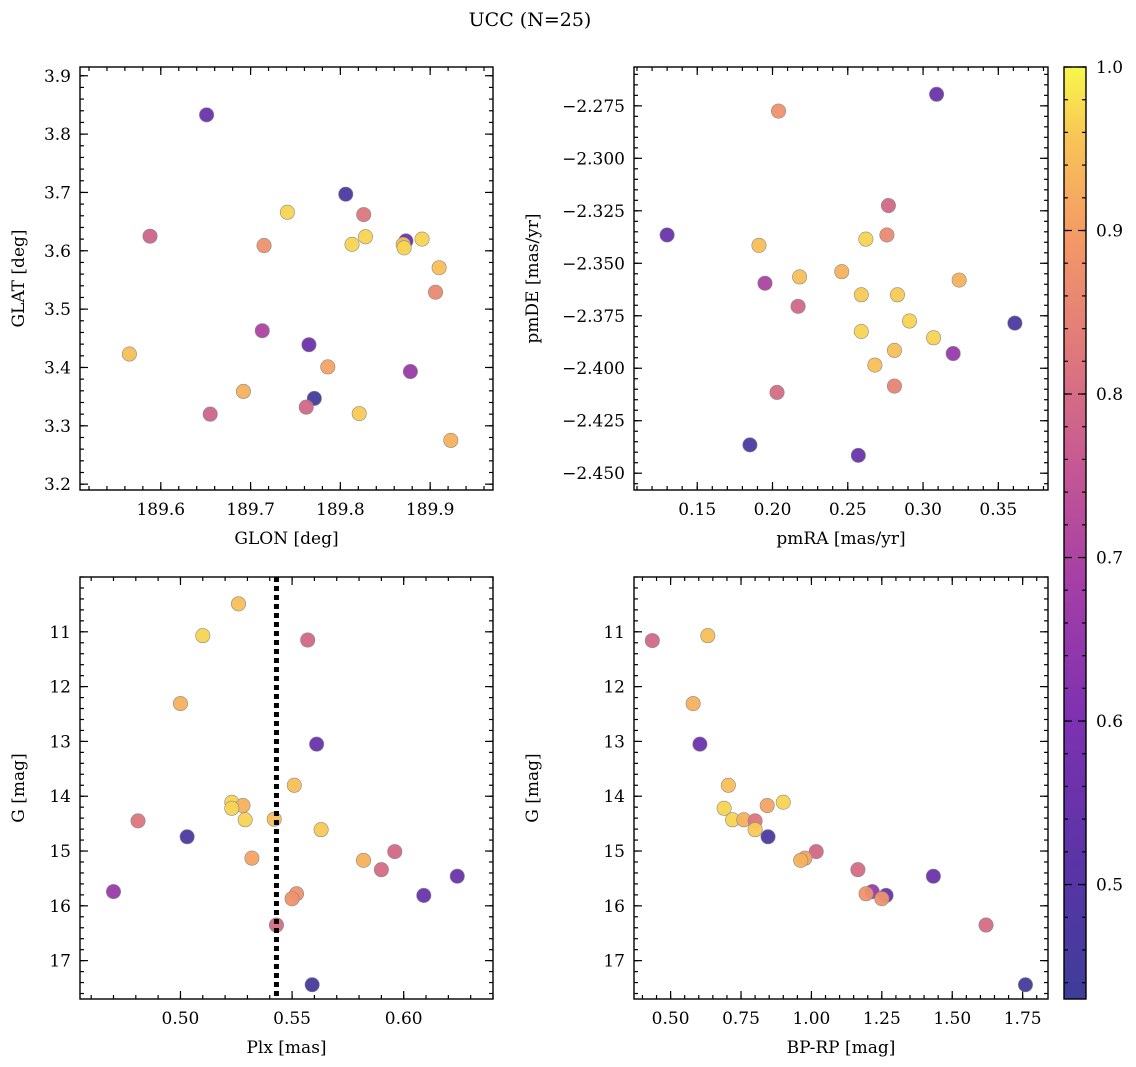 The image size is (1136, 1067). Describe the element at coordinates (1109, 559) in the screenshot. I see `colorbar-tick-label: 0.7` at that location.